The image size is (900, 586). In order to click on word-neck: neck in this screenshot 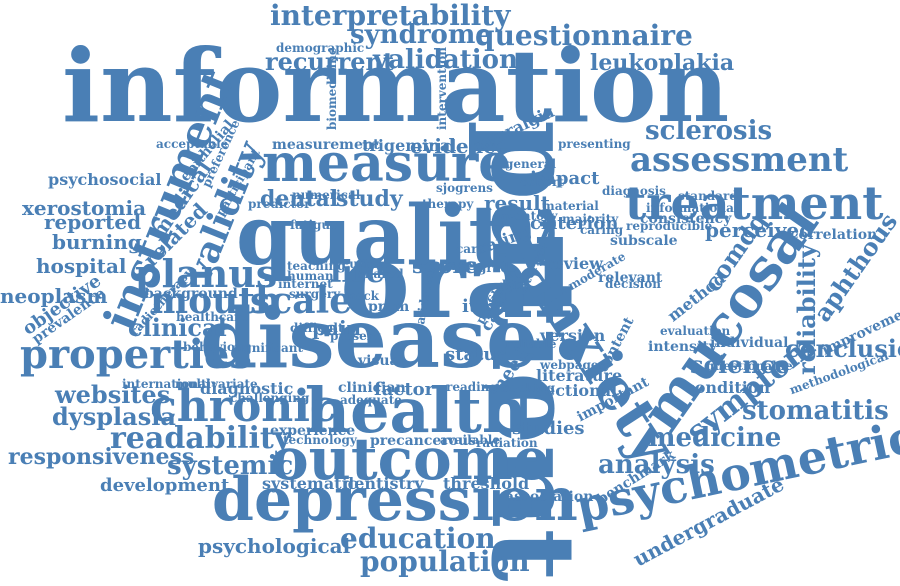, I will do `click(363, 296)`.